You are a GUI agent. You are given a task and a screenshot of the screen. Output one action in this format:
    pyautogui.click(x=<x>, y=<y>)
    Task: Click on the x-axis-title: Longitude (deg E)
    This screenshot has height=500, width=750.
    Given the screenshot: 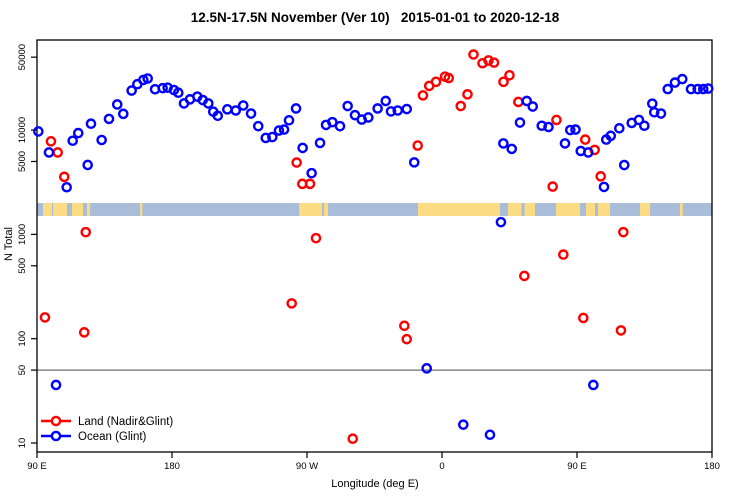 What is the action you would take?
    pyautogui.click(x=375, y=484)
    